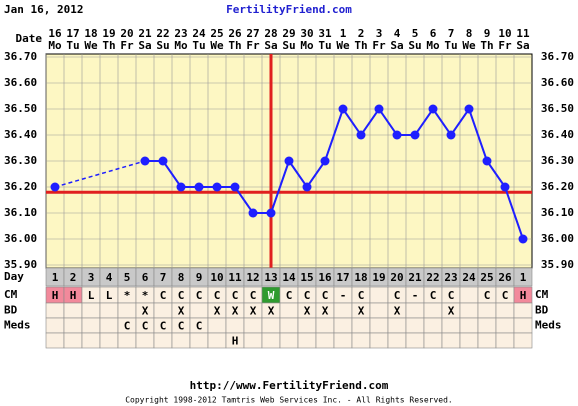 The width and height of the screenshot is (578, 406). Describe the element at coordinates (17, 325) in the screenshot. I see `row-label: Meds` at that location.